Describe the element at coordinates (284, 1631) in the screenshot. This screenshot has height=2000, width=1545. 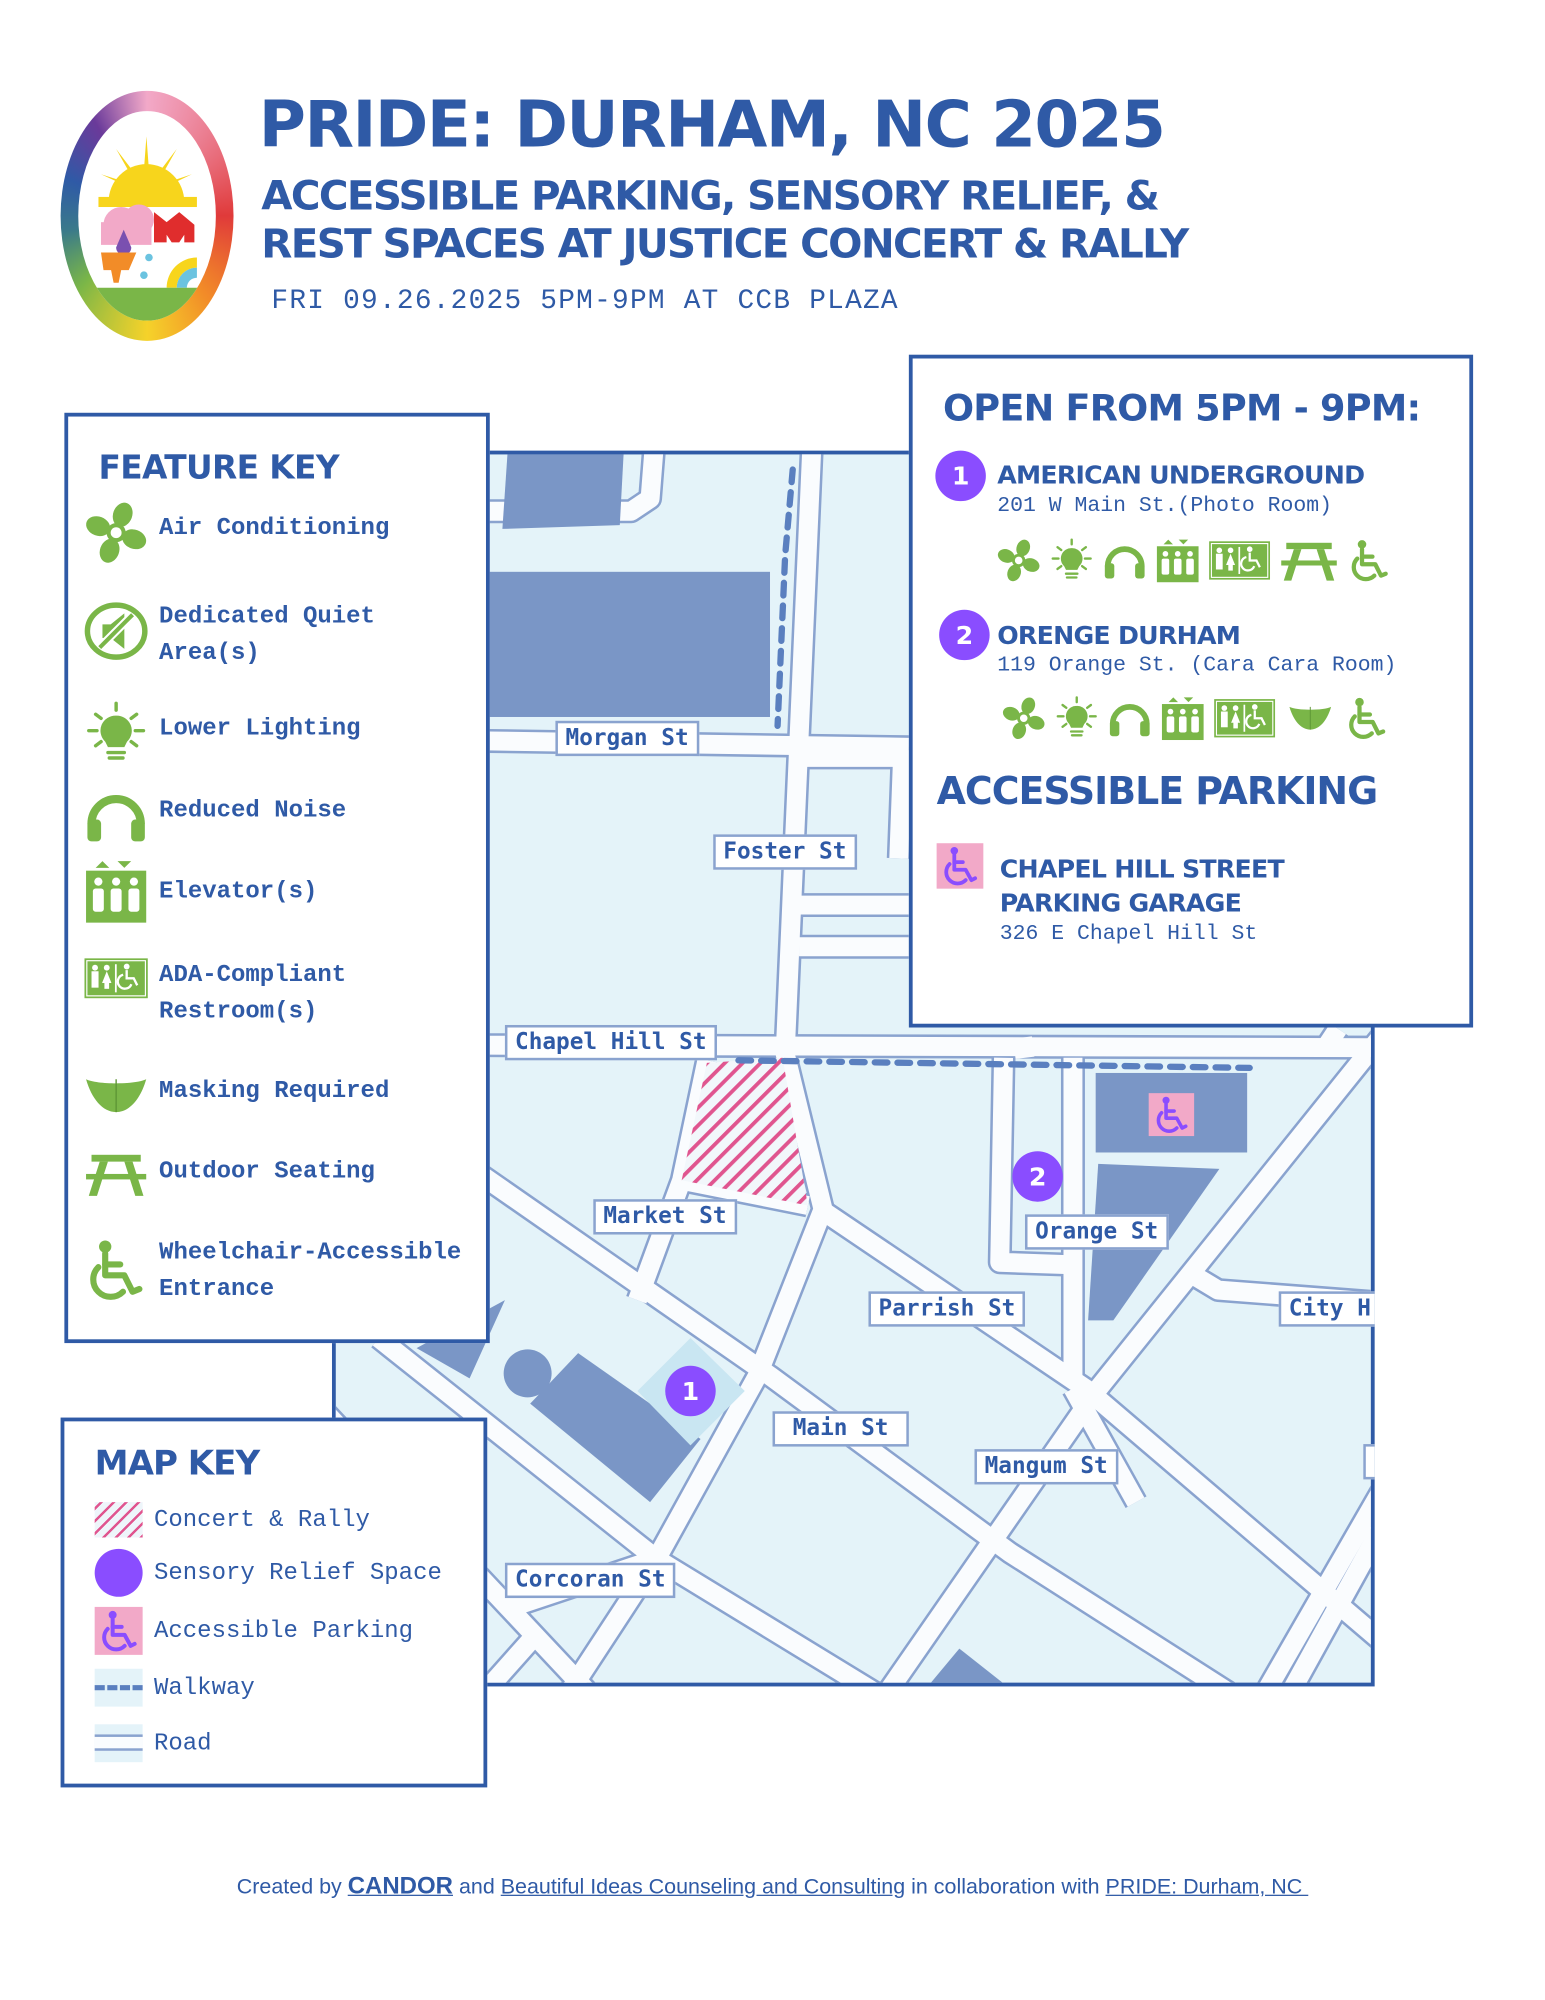
I see `map-key-label: Accessible Parking` at that location.